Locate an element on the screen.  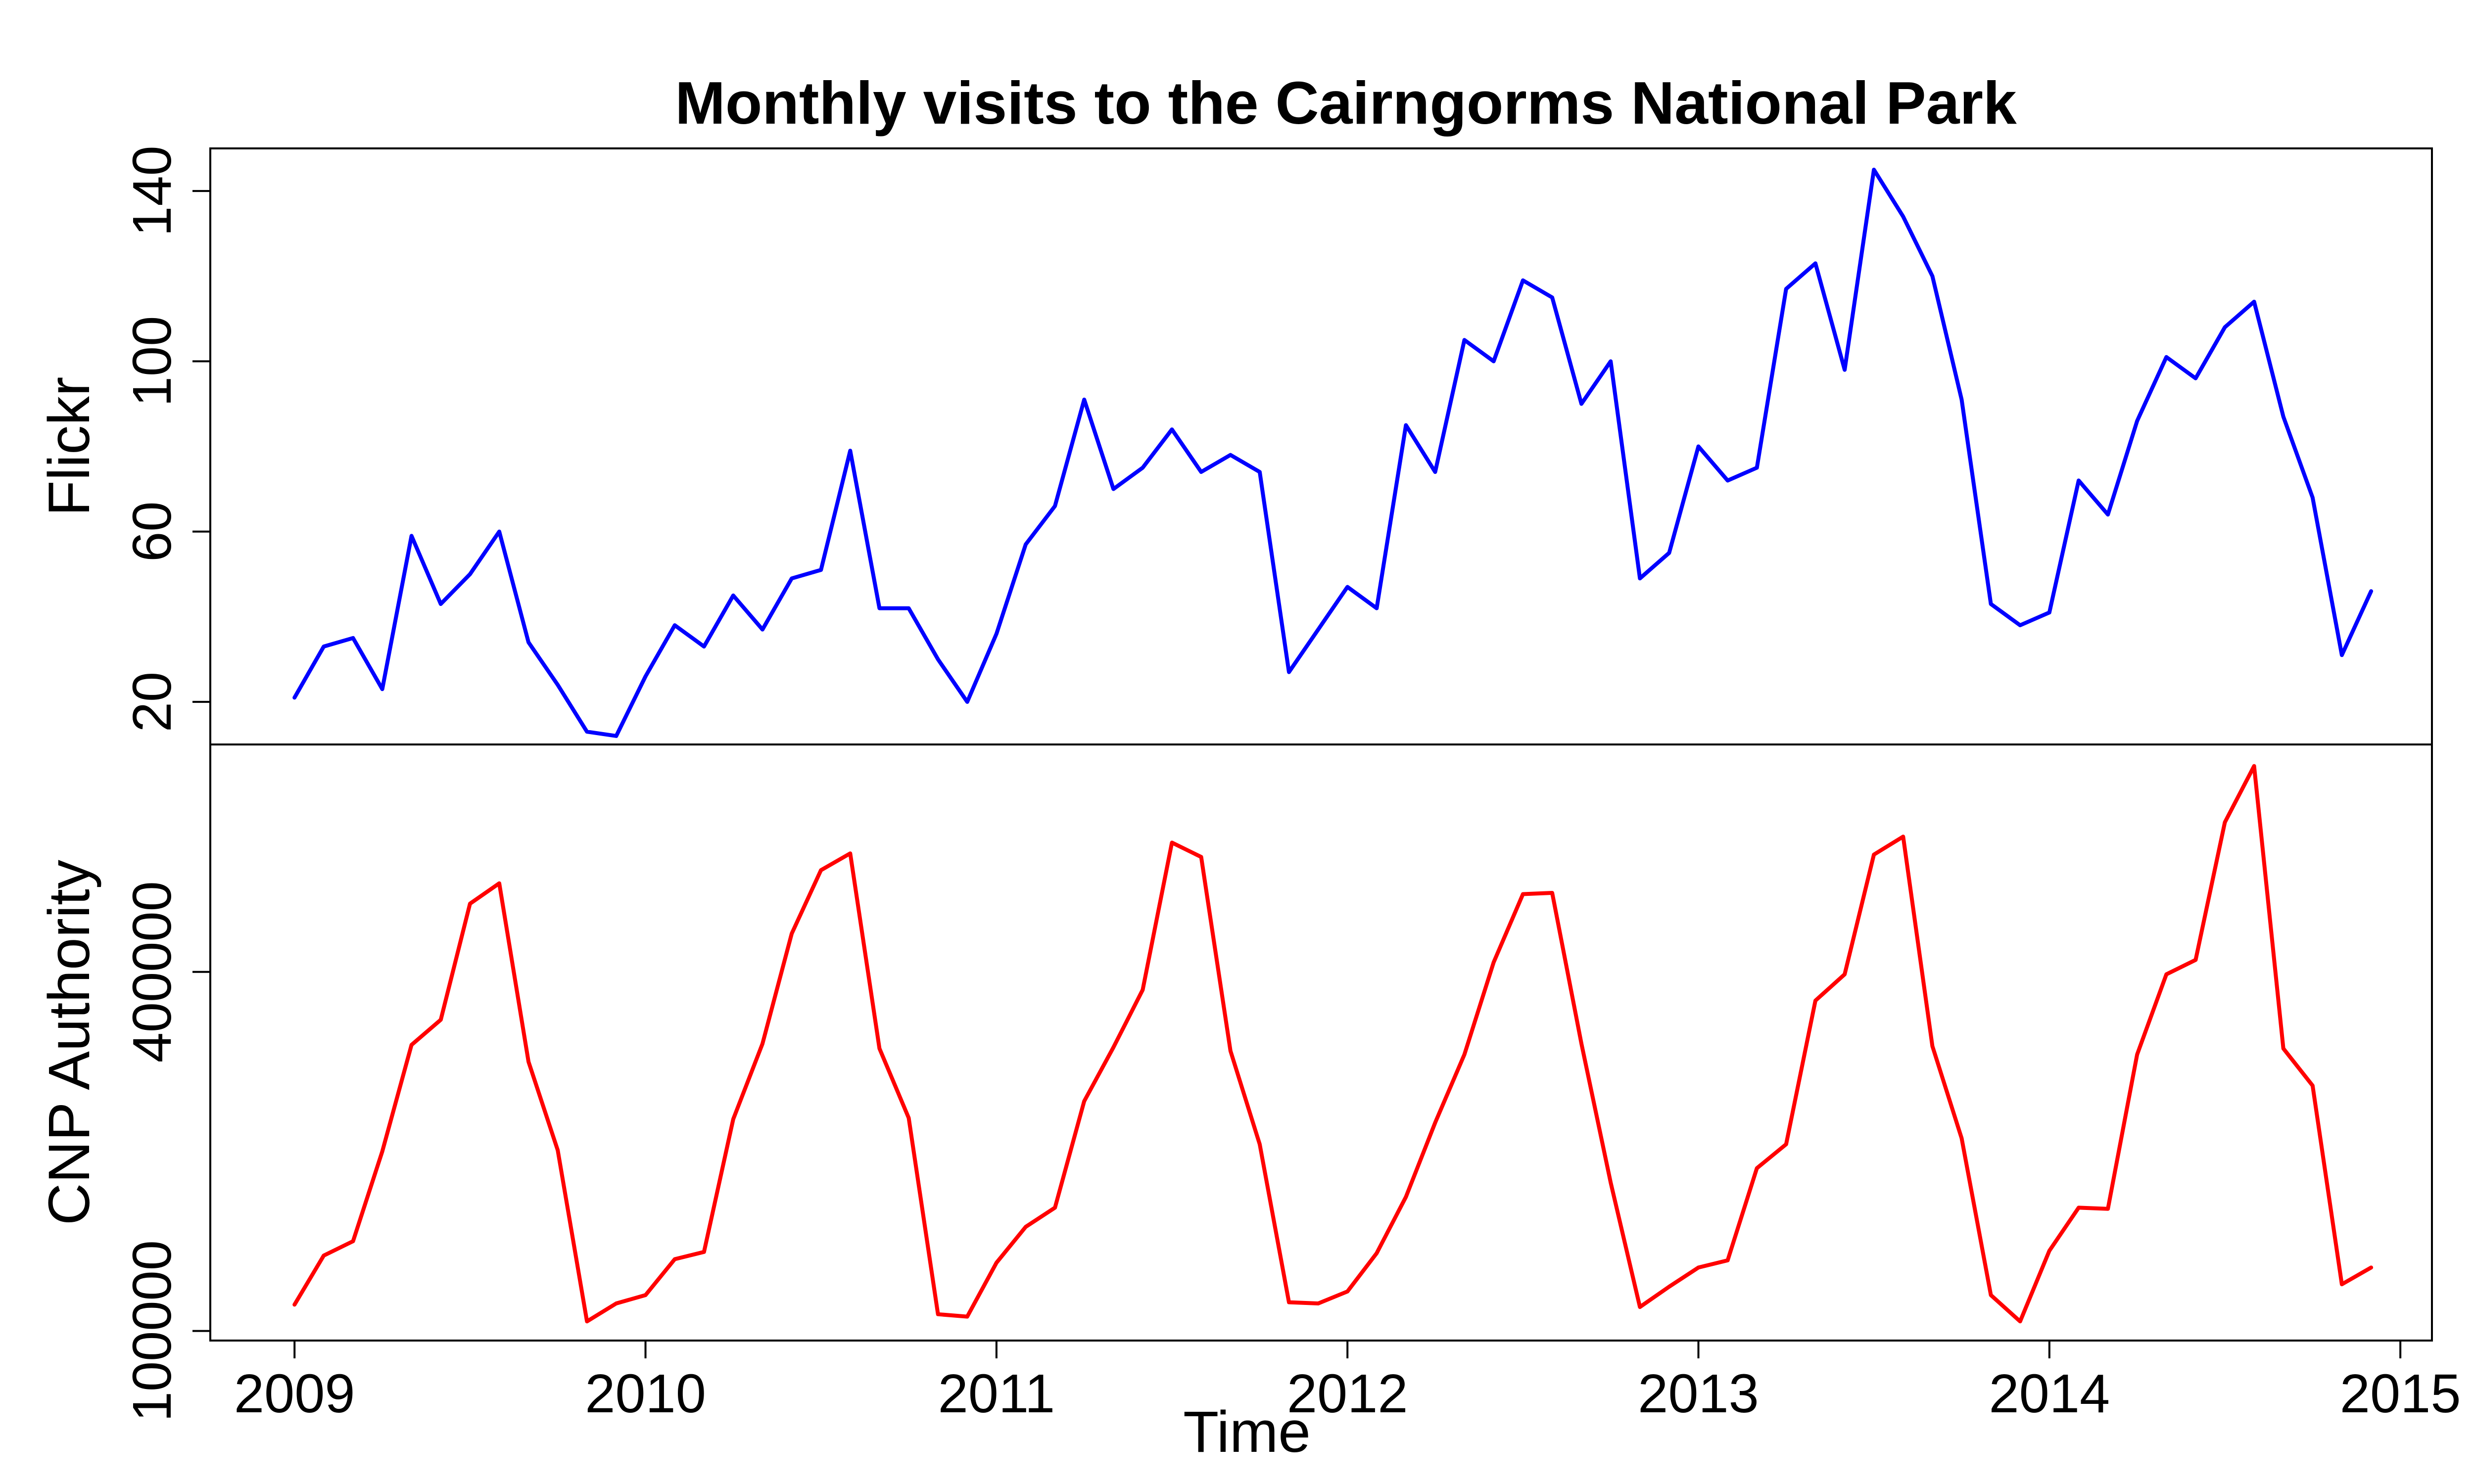
y-axis-title-1: Flickr is located at coordinates (70, 446).